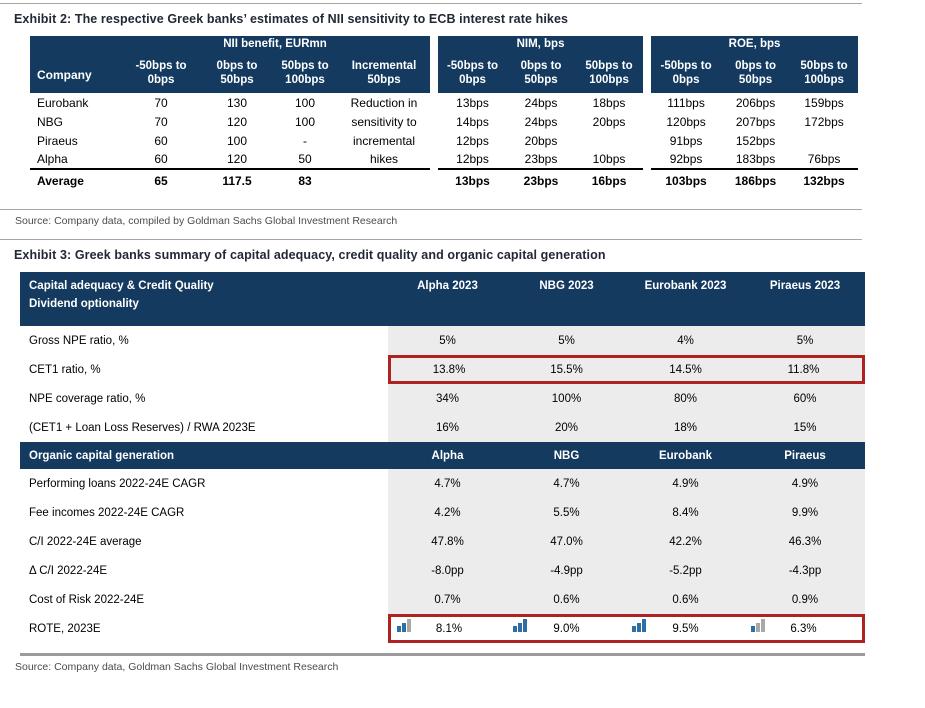 The width and height of the screenshot is (925, 708). Describe the element at coordinates (824, 159) in the screenshot. I see `table-cell: 76bps` at that location.